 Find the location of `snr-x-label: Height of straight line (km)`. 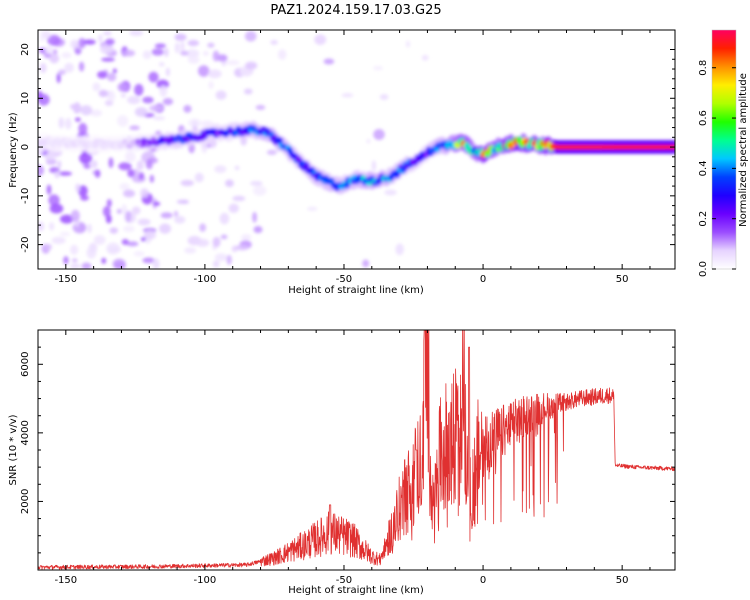

snr-x-label: Height of straight line (km) is located at coordinates (356, 590).